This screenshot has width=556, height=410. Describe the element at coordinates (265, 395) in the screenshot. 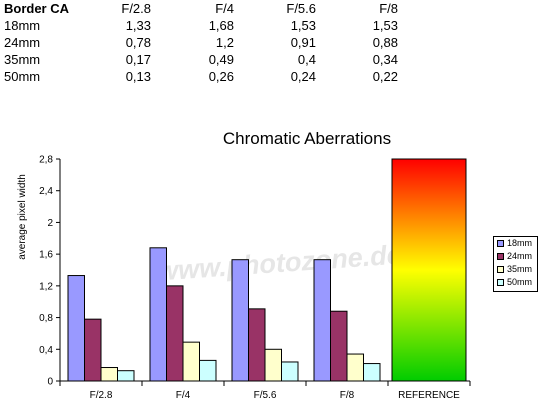

I see `x-tick-label: F/5.6` at that location.